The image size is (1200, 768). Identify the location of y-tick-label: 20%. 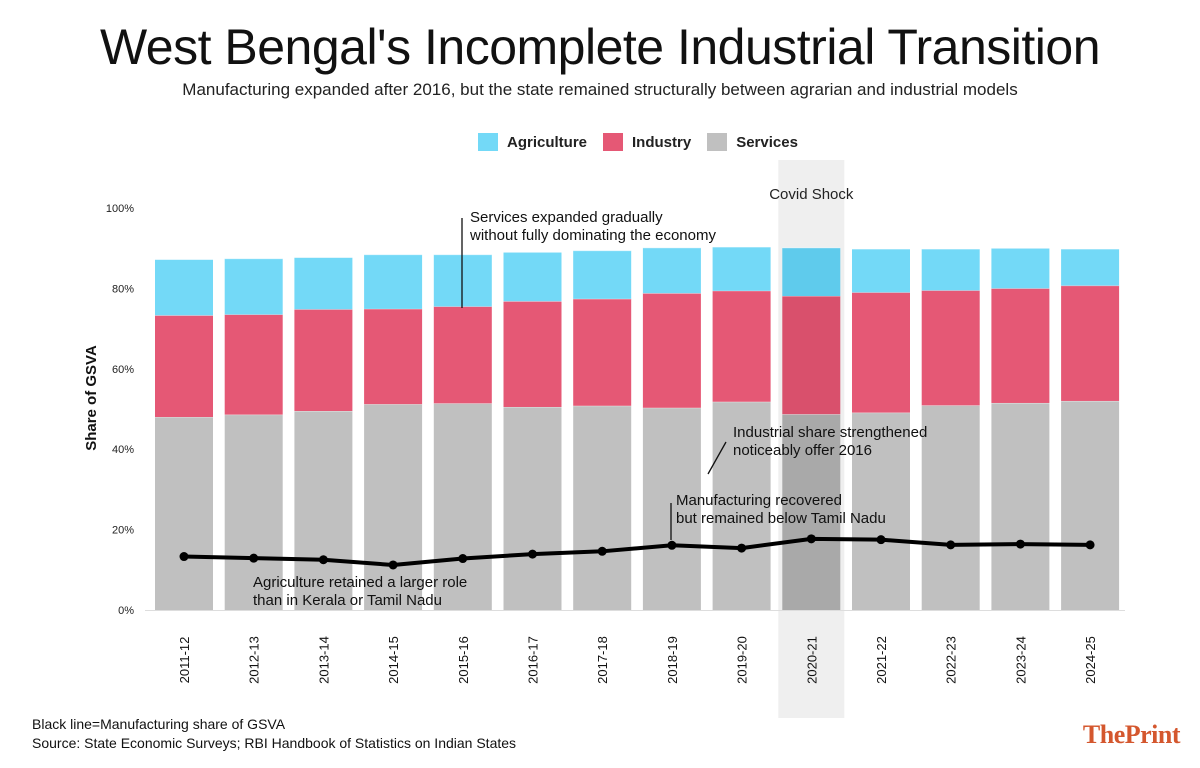
(123, 531).